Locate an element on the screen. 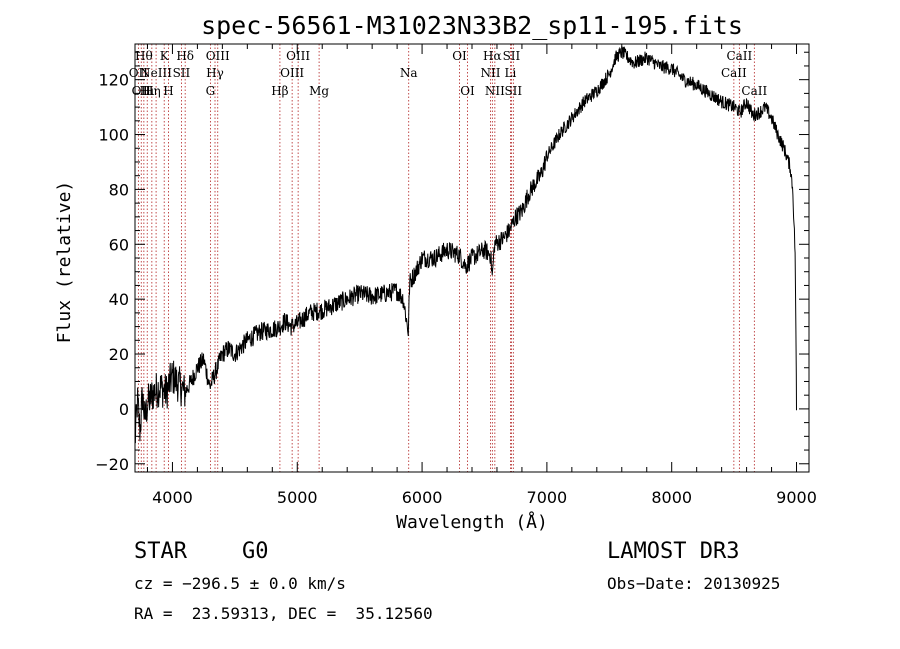  line-label: Mg is located at coordinates (319, 91).